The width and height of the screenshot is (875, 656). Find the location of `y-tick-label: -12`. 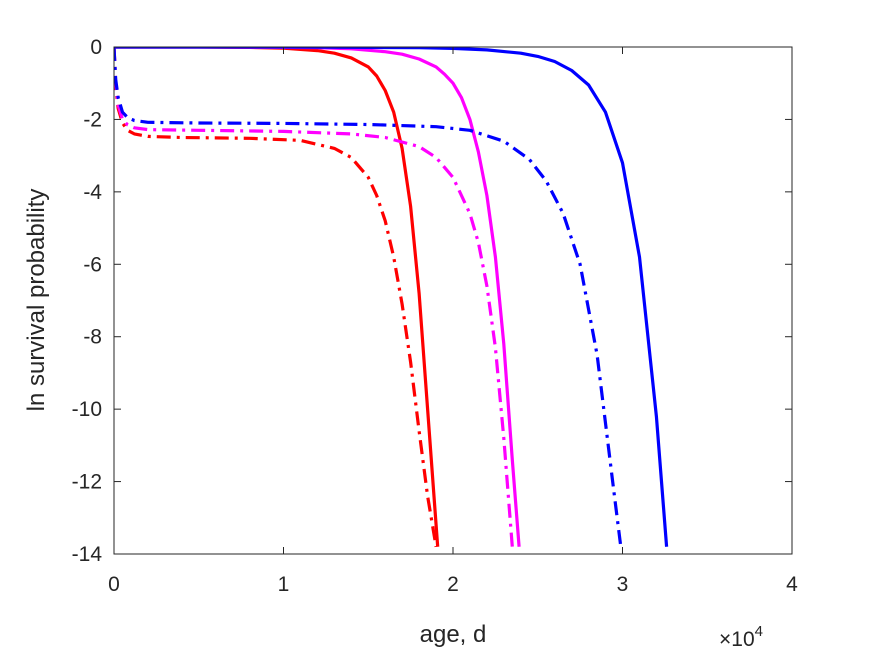

y-tick-label: -12 is located at coordinates (87, 482).